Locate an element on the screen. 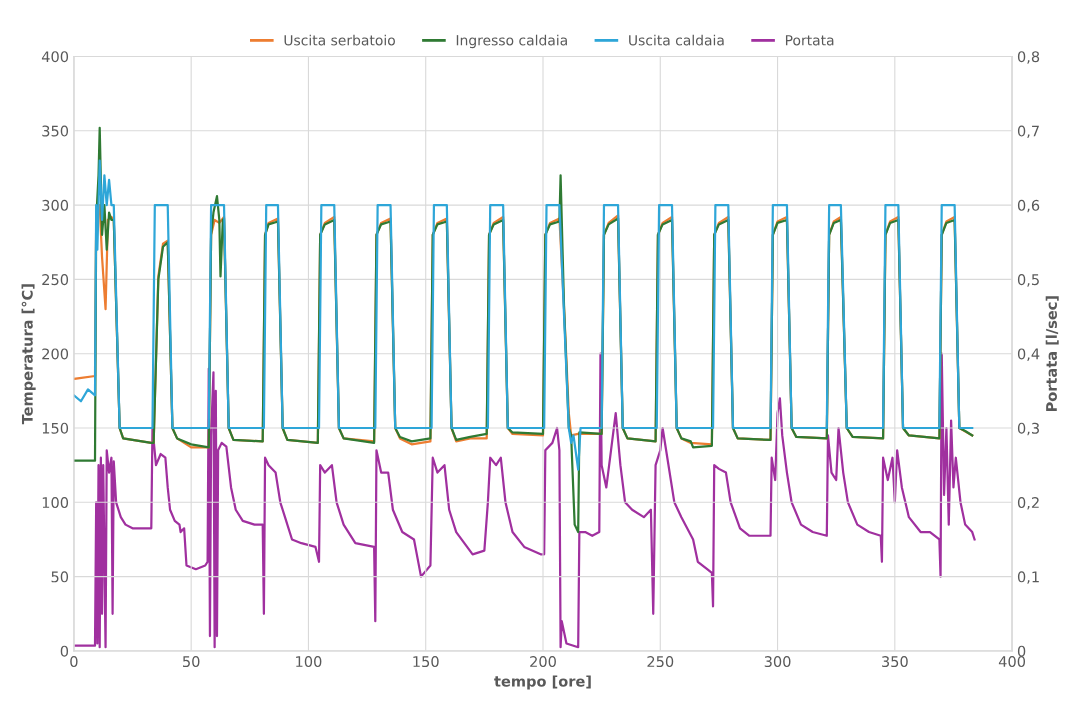  x-tick-label: 0 is located at coordinates (74, 662).